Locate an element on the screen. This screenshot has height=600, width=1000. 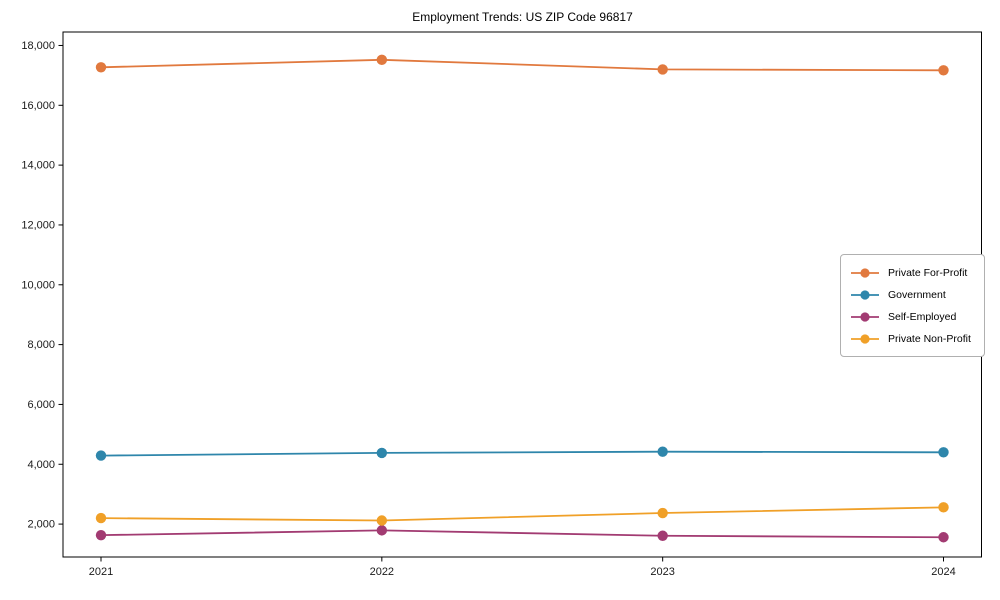
y-tick-label: 10,000 is located at coordinates (38, 285).